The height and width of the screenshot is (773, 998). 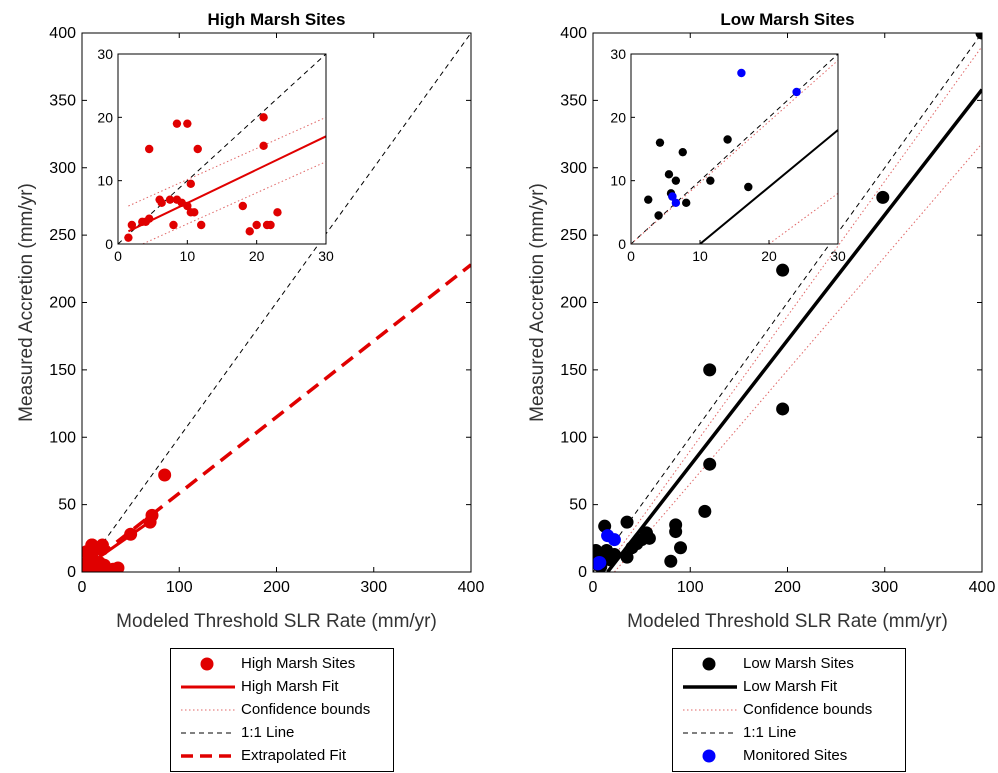 I want to click on x-axis-label-low: Modeled Threshold SLR Rate (mm/yr), so click(x=787, y=621).